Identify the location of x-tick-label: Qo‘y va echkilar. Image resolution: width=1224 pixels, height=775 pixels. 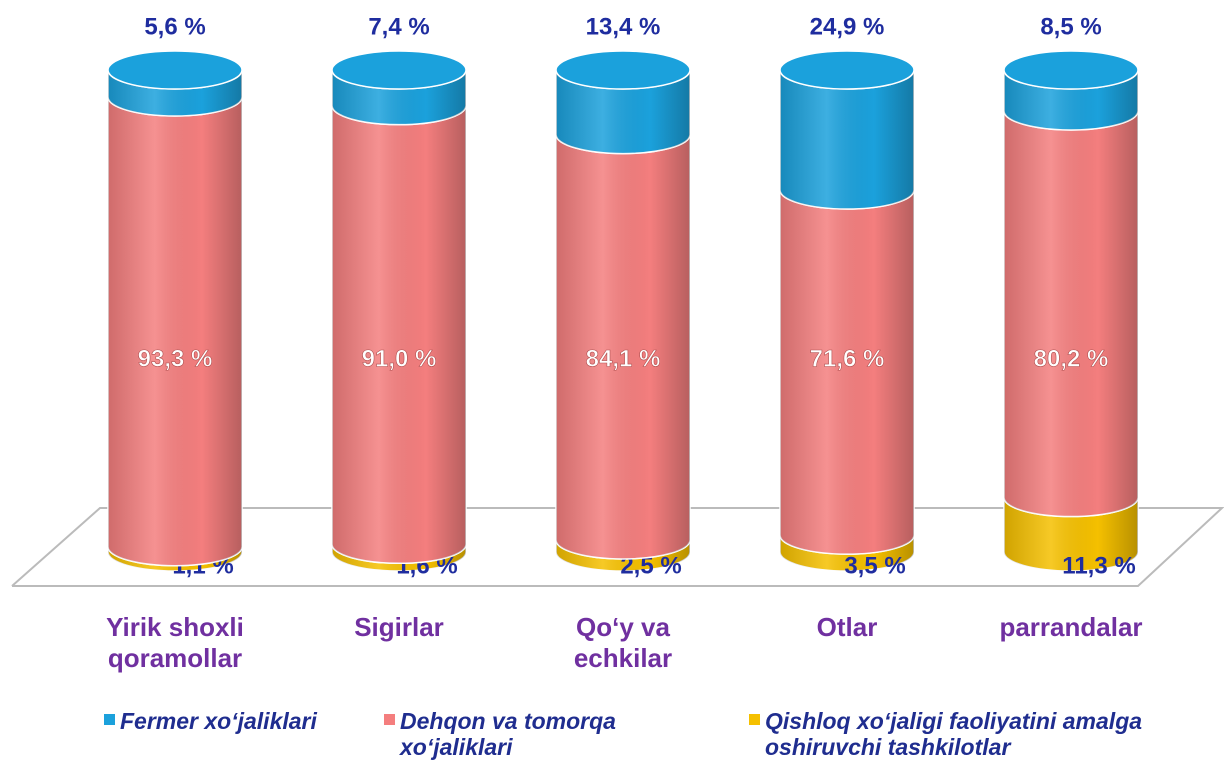
(623, 642).